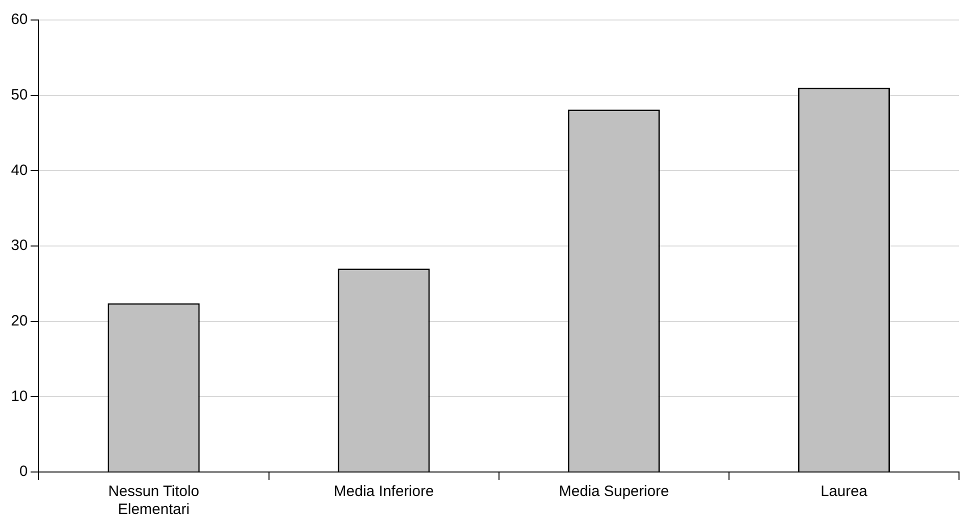  Describe the element at coordinates (613, 491) in the screenshot. I see `x-tick-label: Media Superiore` at that location.